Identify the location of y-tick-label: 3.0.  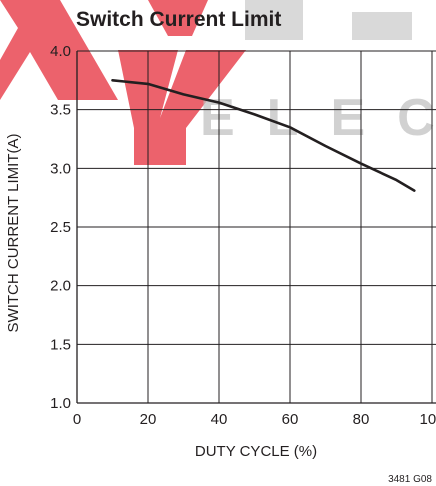
(60, 168).